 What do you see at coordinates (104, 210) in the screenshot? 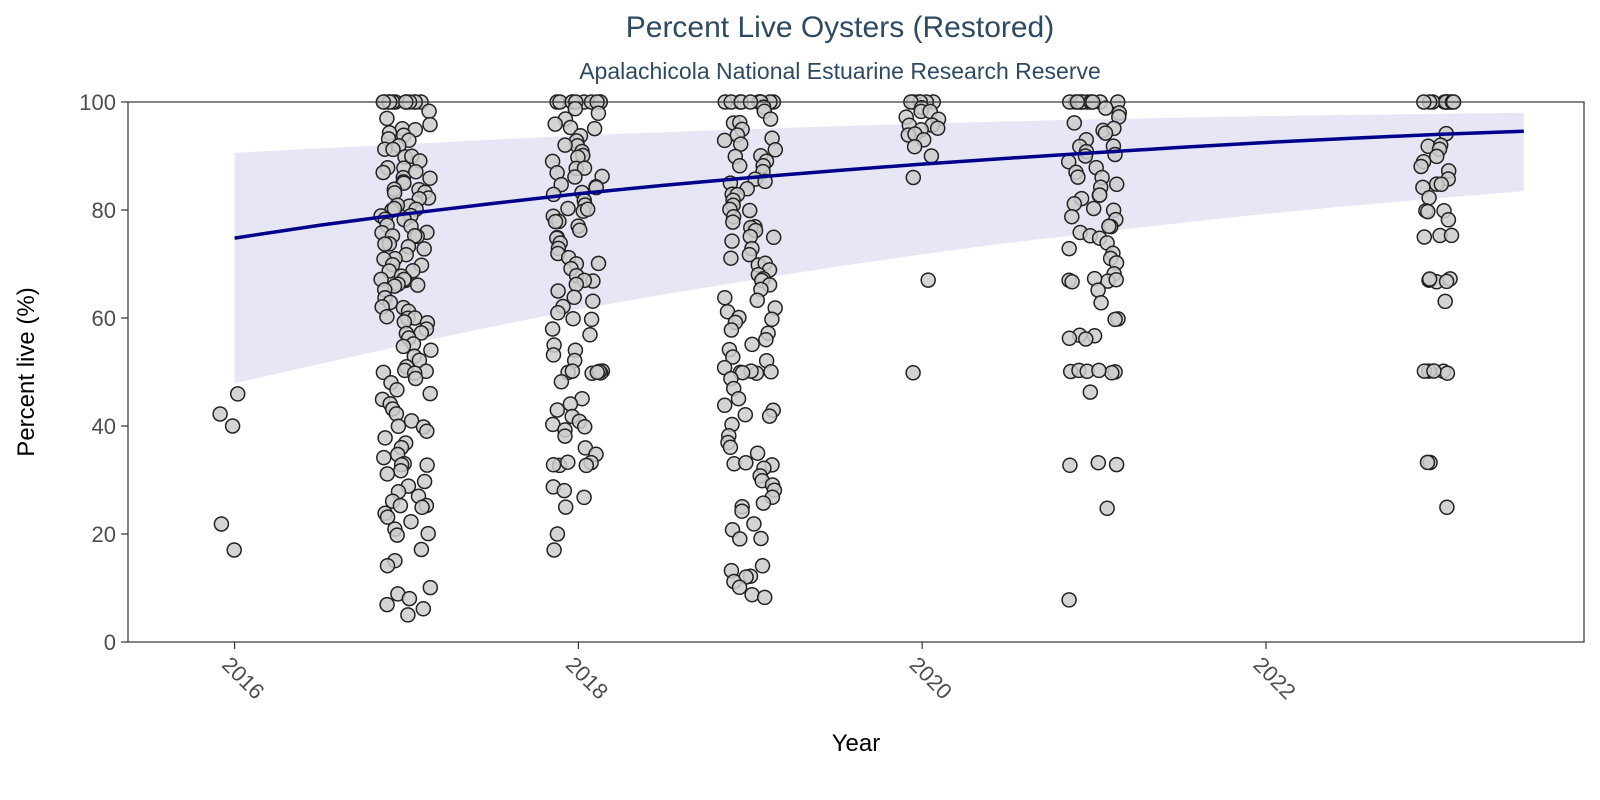
I see `y-tick-label: 80` at bounding box center [104, 210].